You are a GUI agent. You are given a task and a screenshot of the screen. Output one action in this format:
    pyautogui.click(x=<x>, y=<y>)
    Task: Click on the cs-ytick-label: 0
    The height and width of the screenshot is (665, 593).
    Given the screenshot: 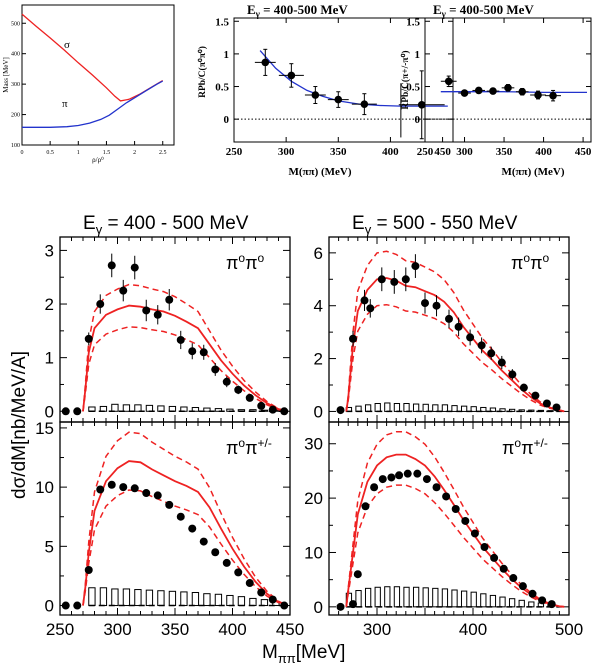 What is the action you would take?
    pyautogui.click(x=318, y=607)
    